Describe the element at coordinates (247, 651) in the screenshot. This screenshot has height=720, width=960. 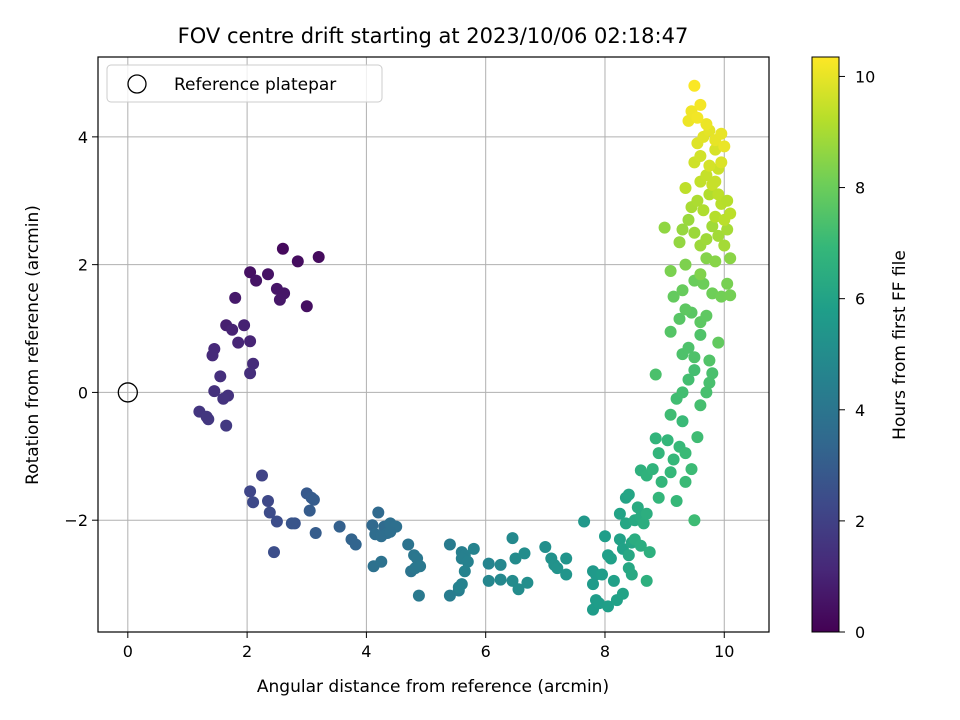
I see `x-tick-label: 2` at that location.